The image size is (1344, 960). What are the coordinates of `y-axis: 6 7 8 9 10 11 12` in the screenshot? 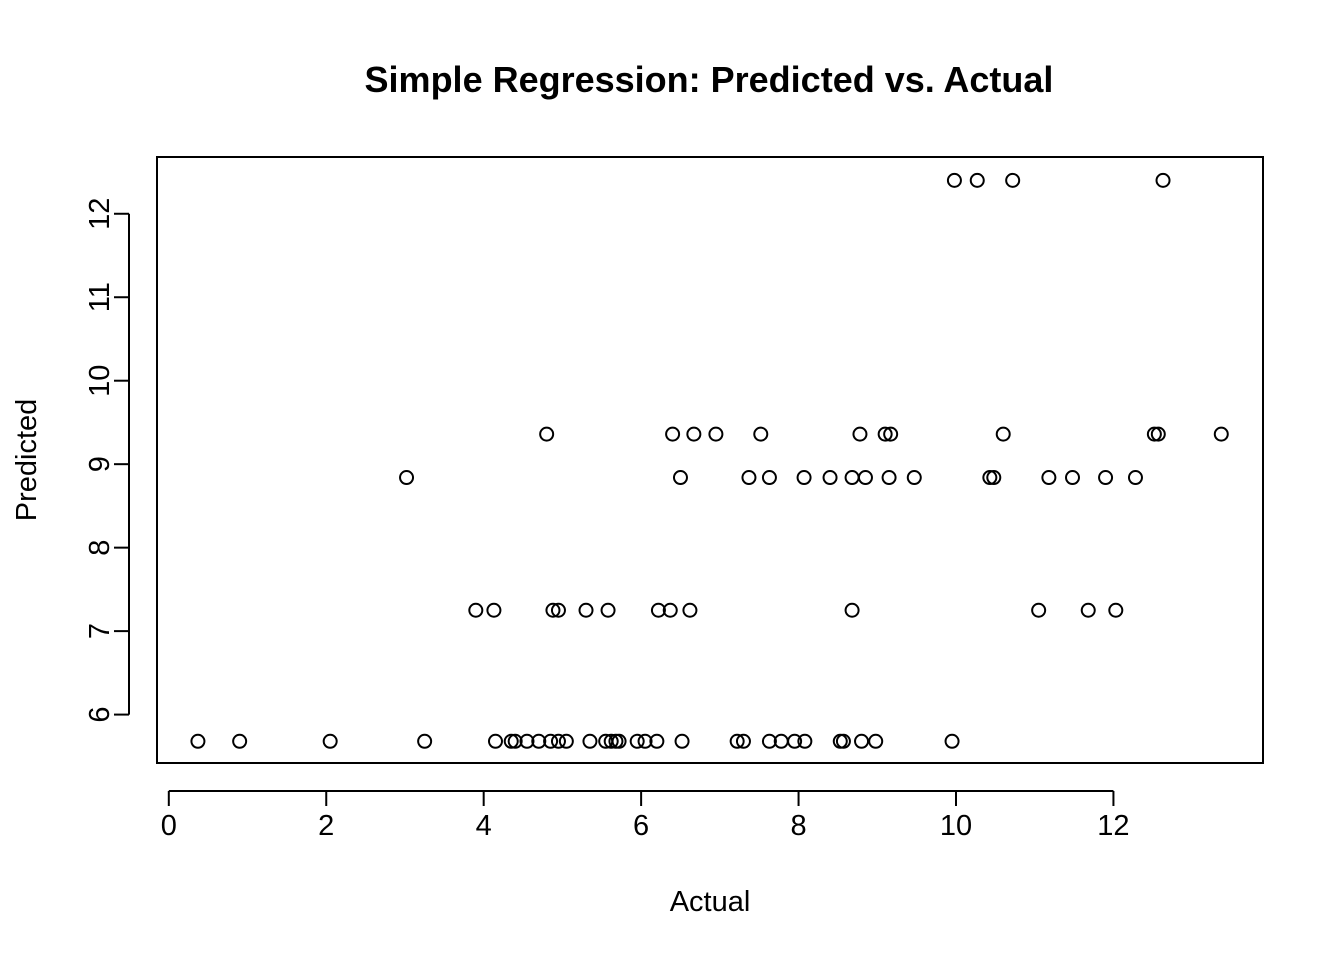 It's located at (107, 460).